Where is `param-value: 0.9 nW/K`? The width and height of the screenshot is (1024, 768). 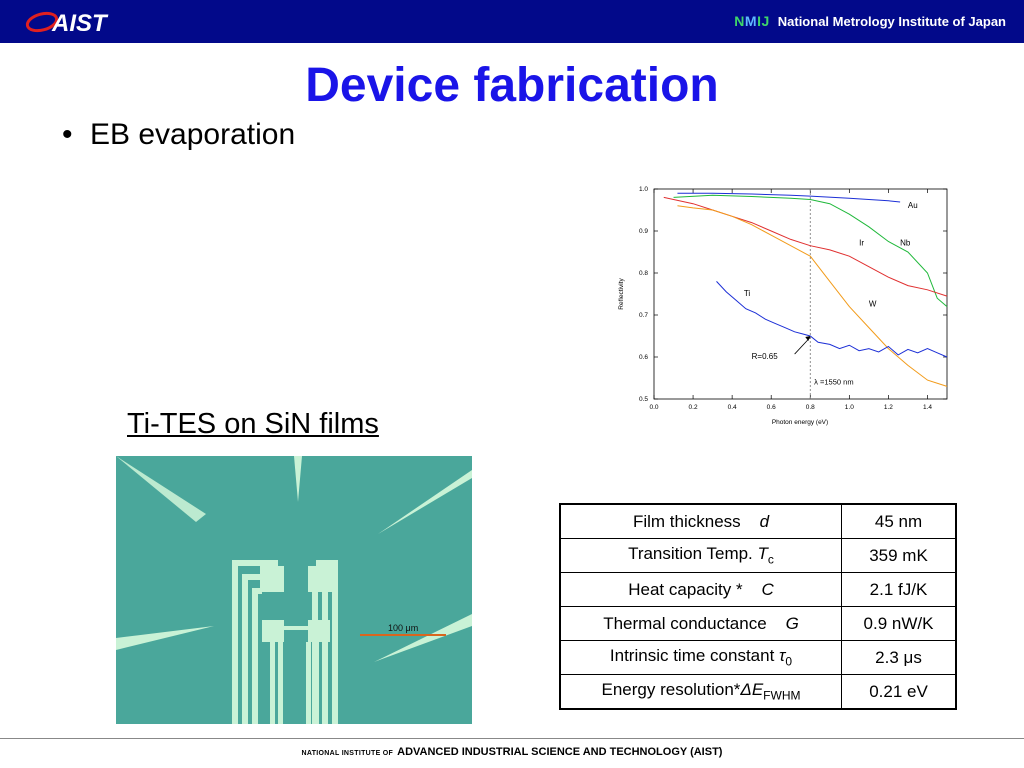
param-value: 0.9 nW/K is located at coordinates (899, 623).